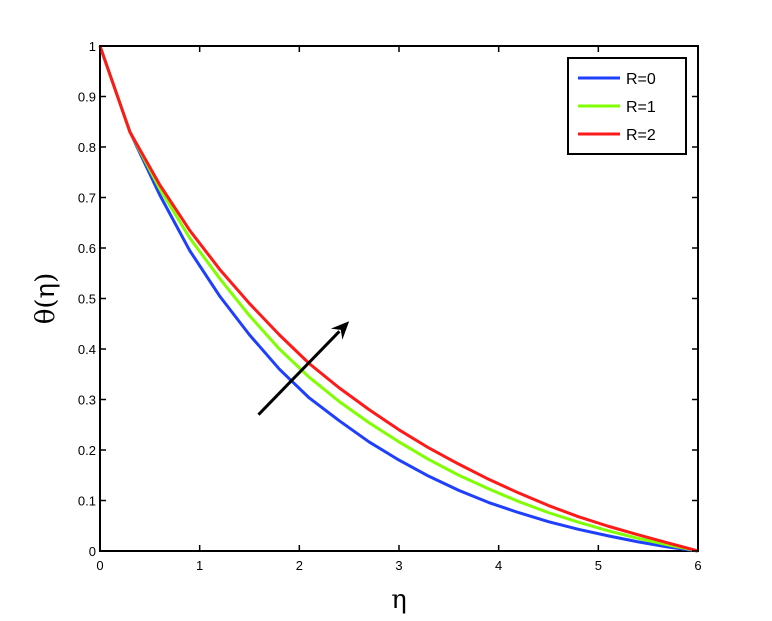 The width and height of the screenshot is (772, 621). Describe the element at coordinates (87, 501) in the screenshot. I see `y-tick-label: 0.1` at that location.